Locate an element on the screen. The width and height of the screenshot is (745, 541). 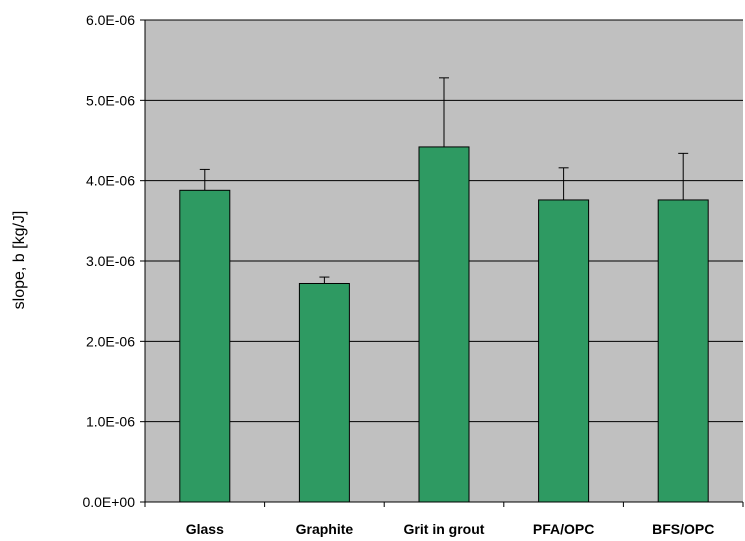
x-category-label: PFA/OPC is located at coordinates (563, 529).